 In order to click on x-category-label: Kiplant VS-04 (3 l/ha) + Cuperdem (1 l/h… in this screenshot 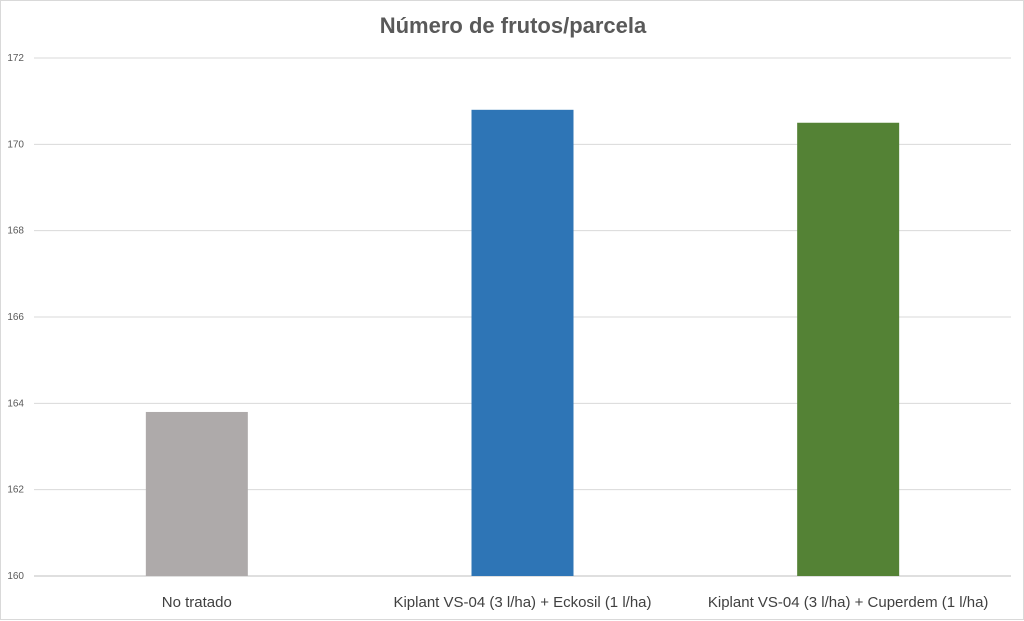, I will do `click(848, 602)`.